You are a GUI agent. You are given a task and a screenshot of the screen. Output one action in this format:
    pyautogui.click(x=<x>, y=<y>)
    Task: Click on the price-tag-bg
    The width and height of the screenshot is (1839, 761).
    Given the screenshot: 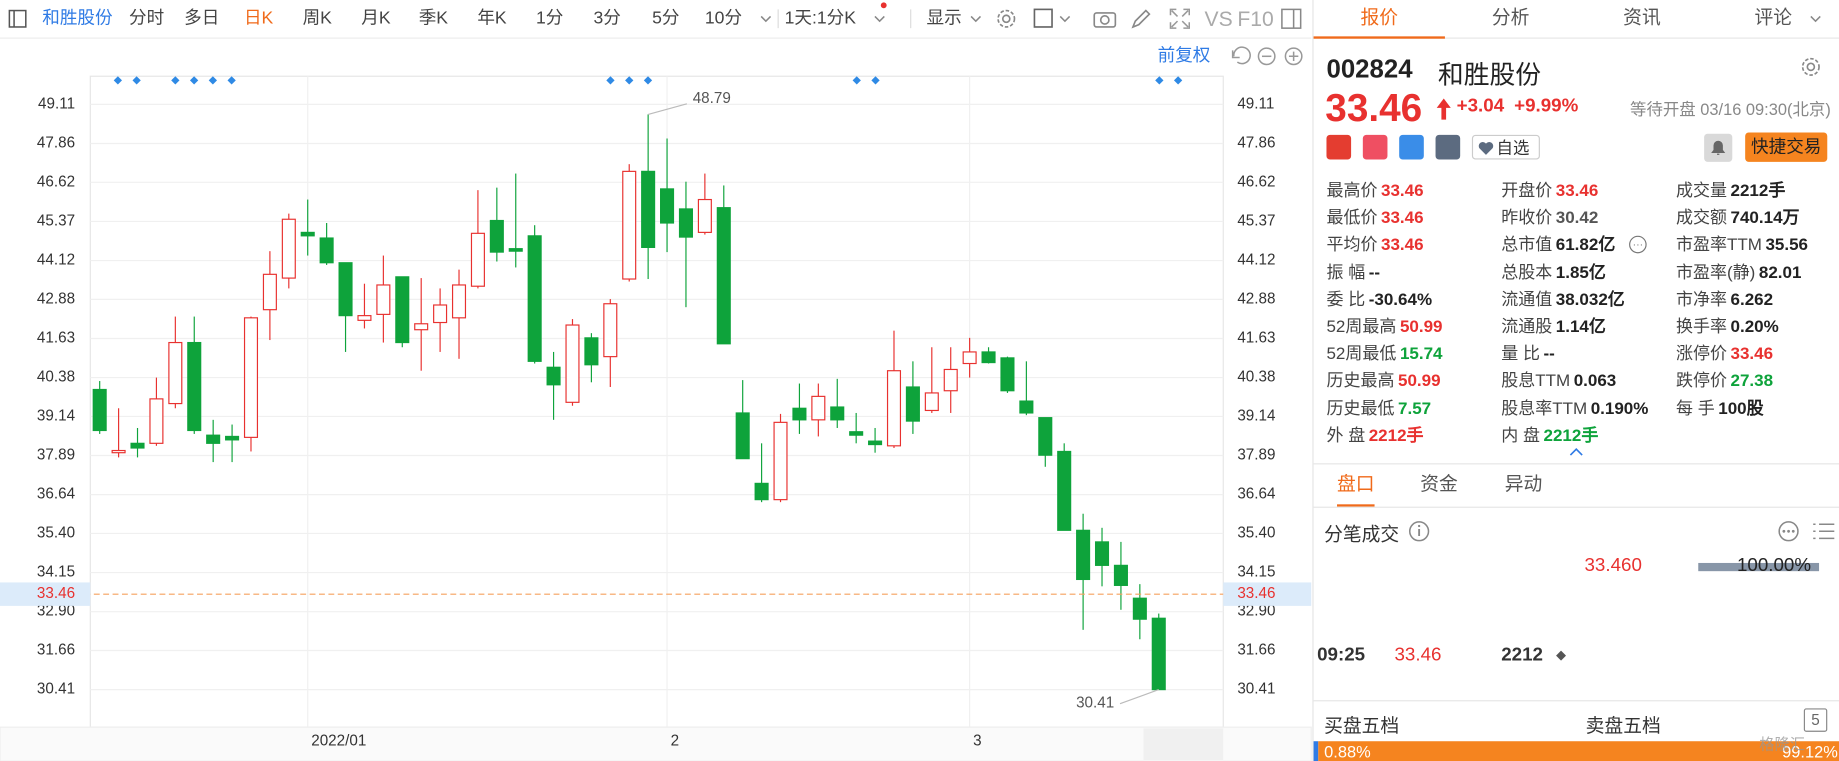 What is the action you would take?
    pyautogui.click(x=45, y=594)
    